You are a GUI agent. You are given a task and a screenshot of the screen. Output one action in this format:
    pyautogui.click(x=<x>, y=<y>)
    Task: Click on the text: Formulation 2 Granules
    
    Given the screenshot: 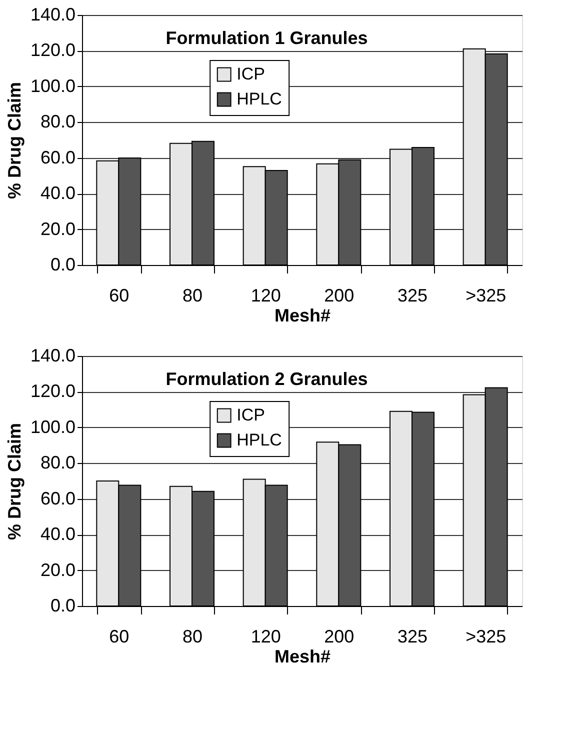 What is the action you would take?
    pyautogui.click(x=267, y=379)
    